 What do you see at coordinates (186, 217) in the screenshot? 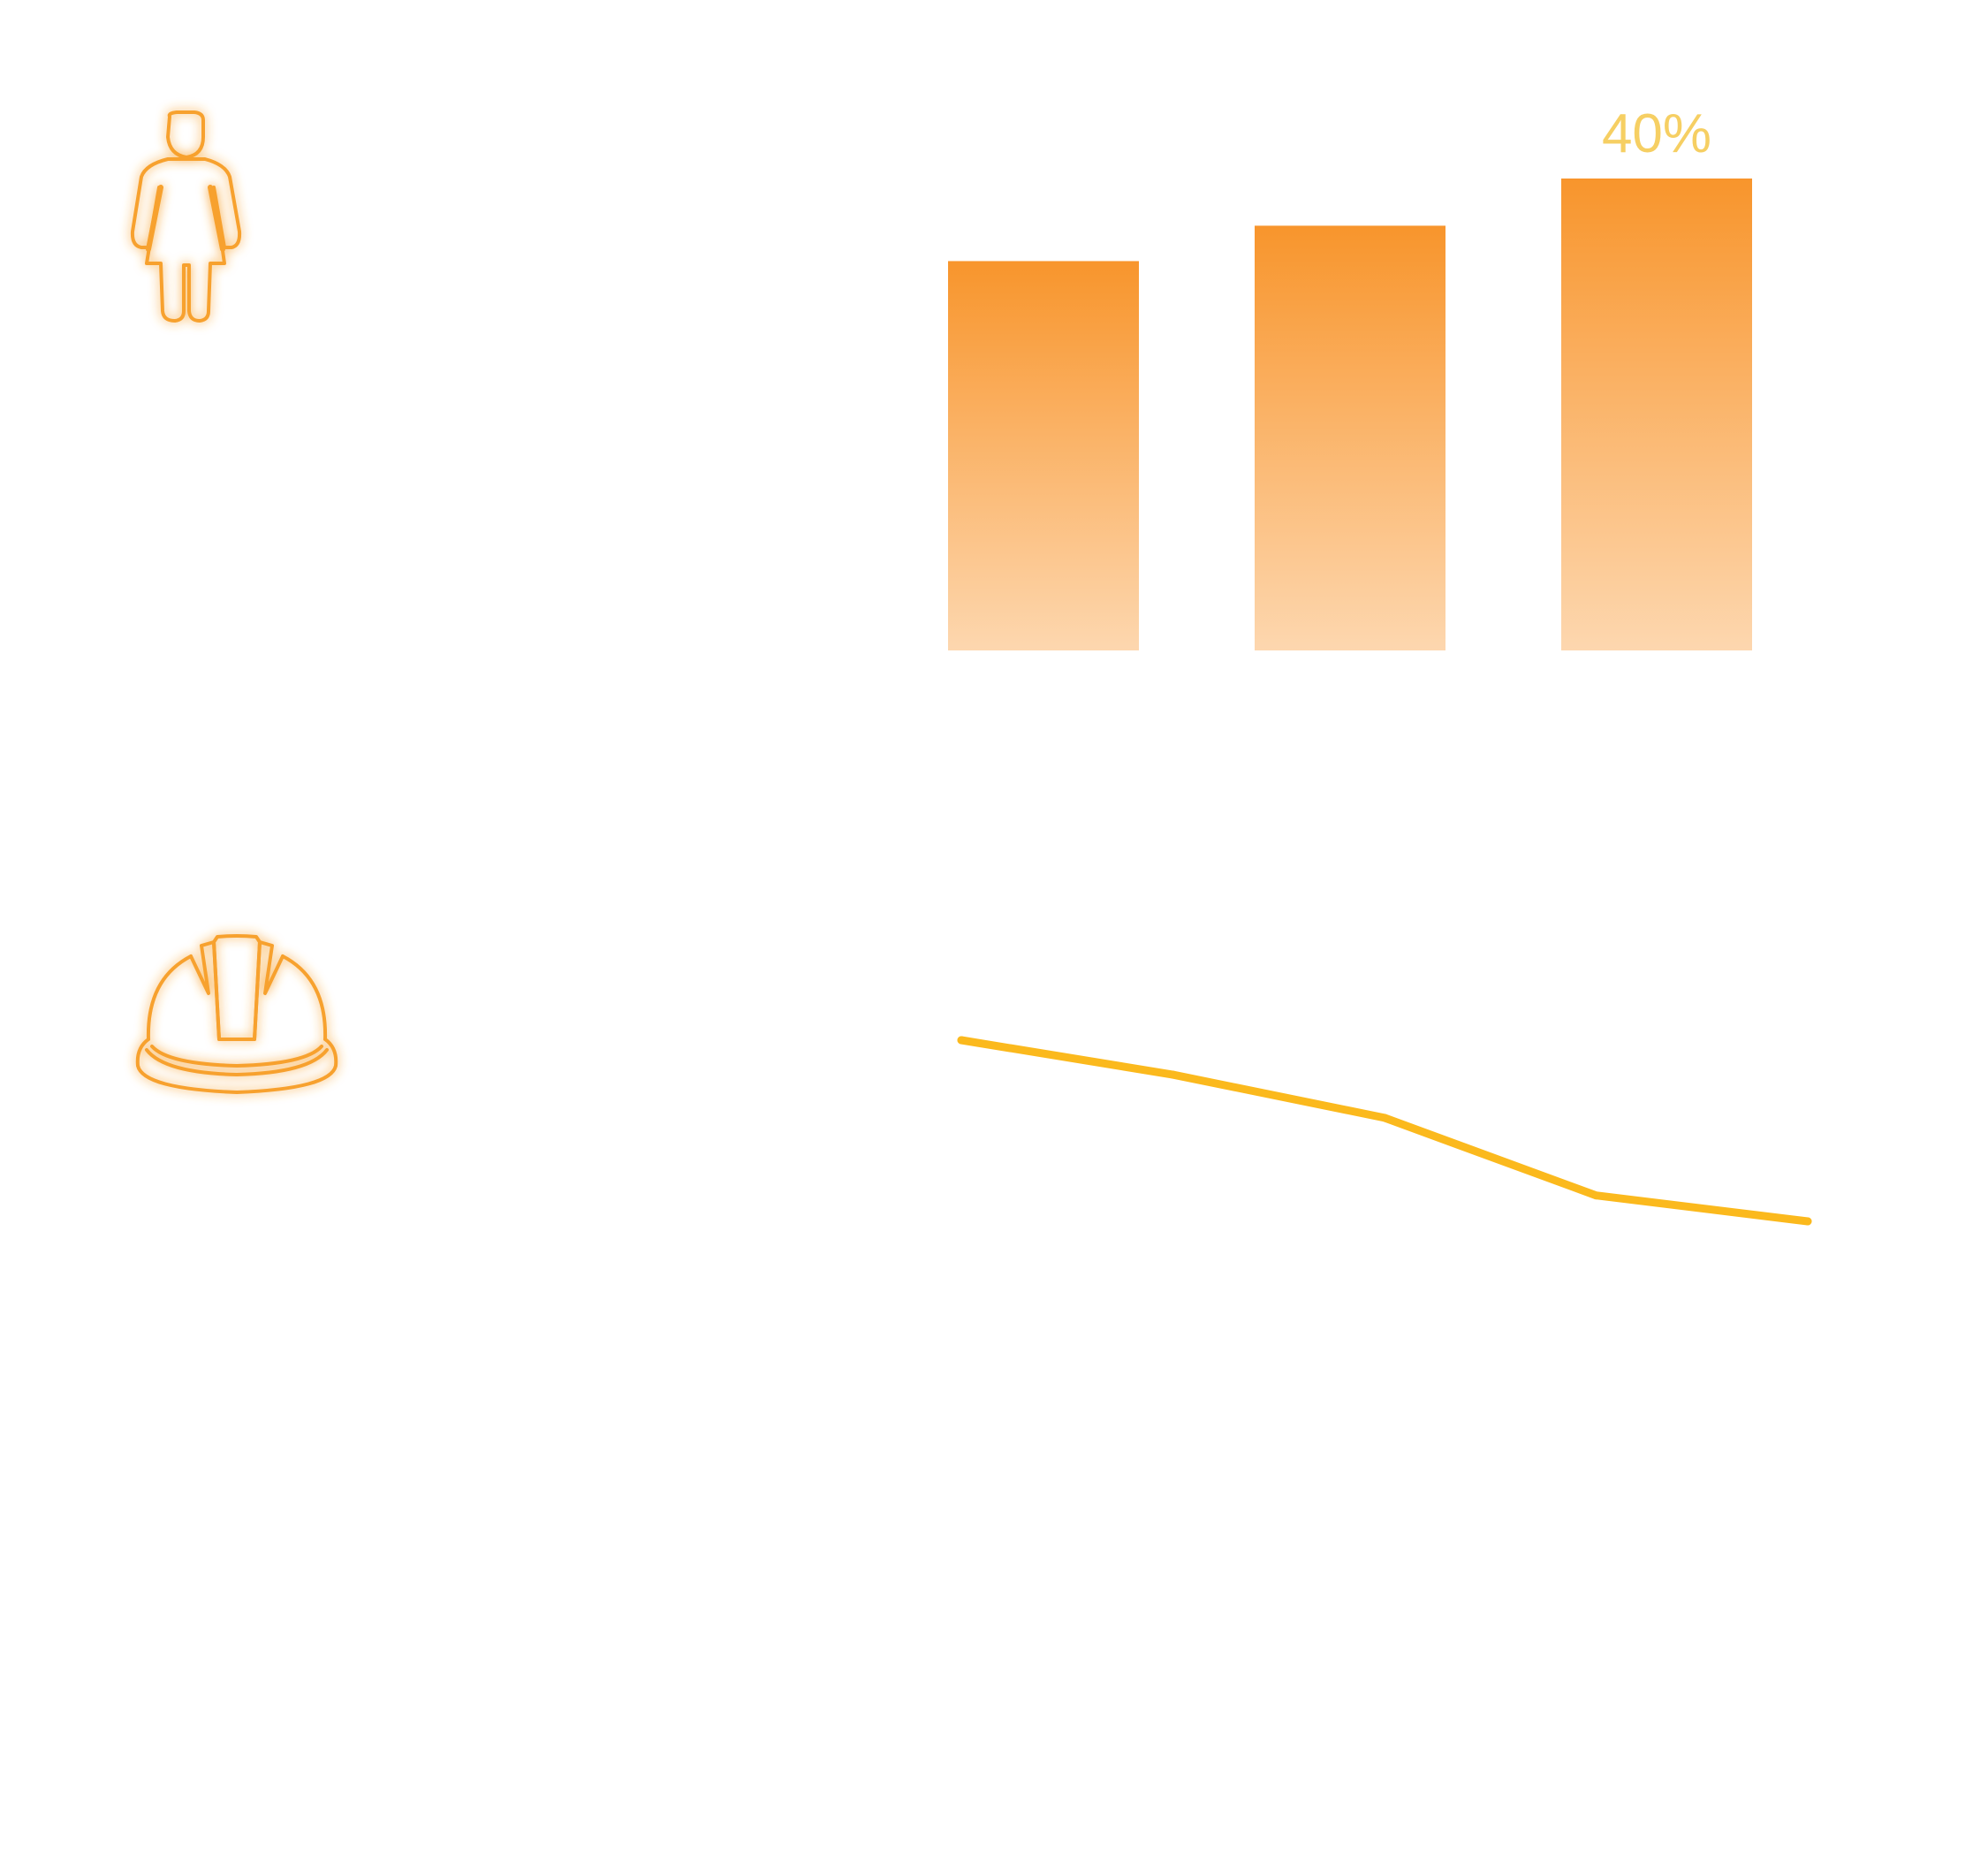
I see `woman-icon` at bounding box center [186, 217].